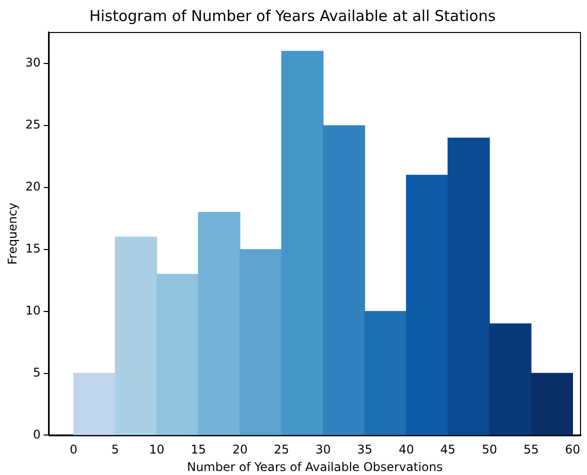  Describe the element at coordinates (12, 233) in the screenshot. I see `y-axis-title: Frequency` at that location.